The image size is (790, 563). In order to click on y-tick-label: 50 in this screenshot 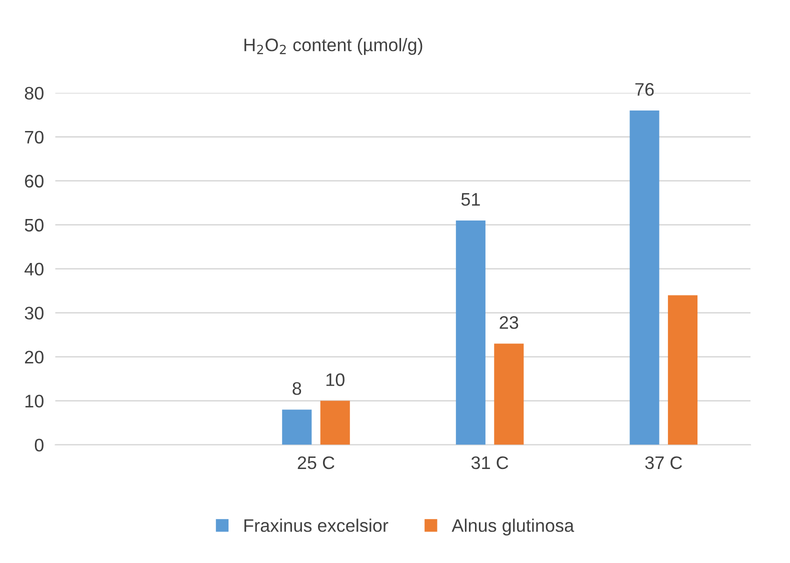, I will do `click(34, 225)`.